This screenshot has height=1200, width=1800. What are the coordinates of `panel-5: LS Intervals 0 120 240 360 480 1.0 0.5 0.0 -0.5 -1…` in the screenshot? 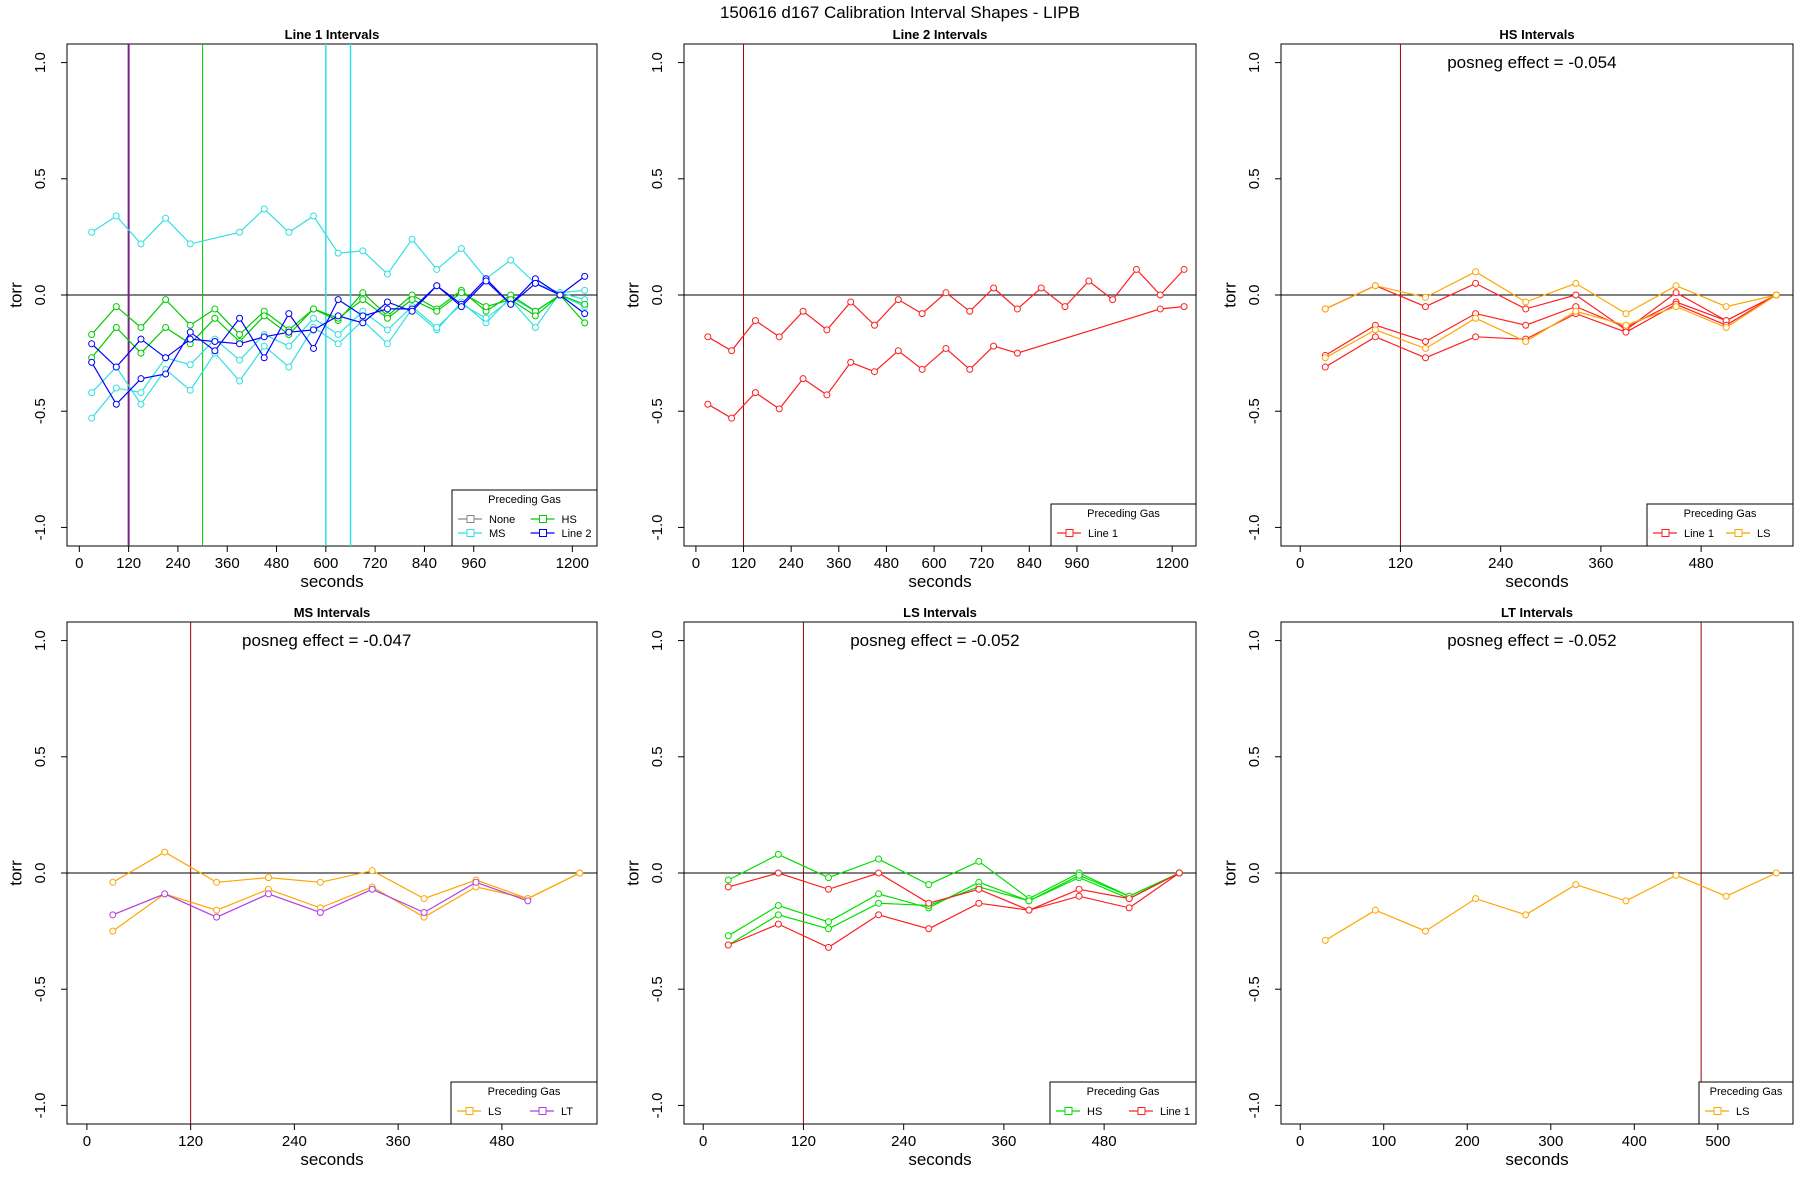 It's located at (910, 887).